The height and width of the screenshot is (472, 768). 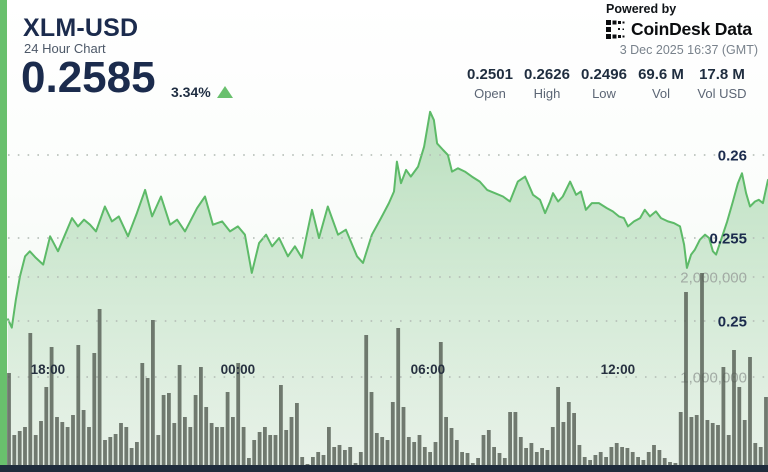 I want to click on bottom-navy-strip, so click(x=384, y=468).